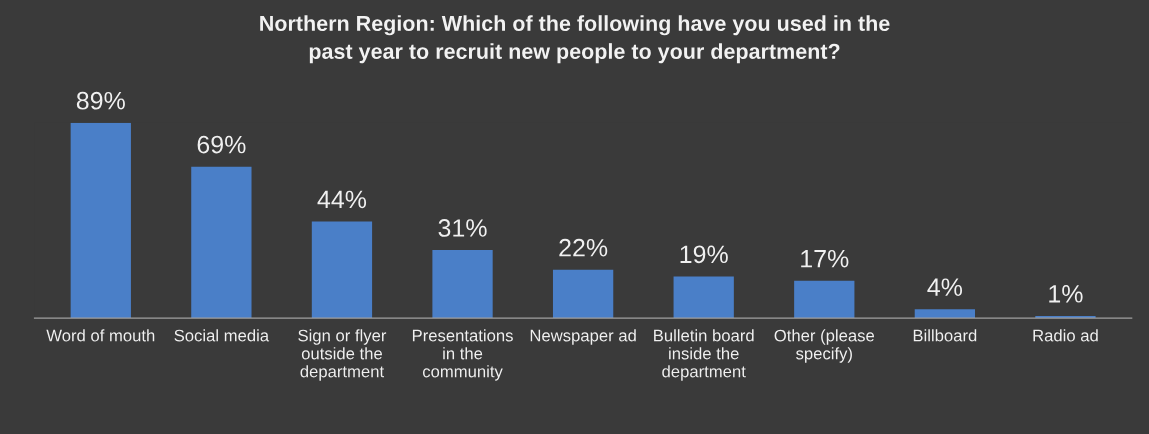  Describe the element at coordinates (100, 100) in the screenshot. I see `data-label: 89%` at that location.